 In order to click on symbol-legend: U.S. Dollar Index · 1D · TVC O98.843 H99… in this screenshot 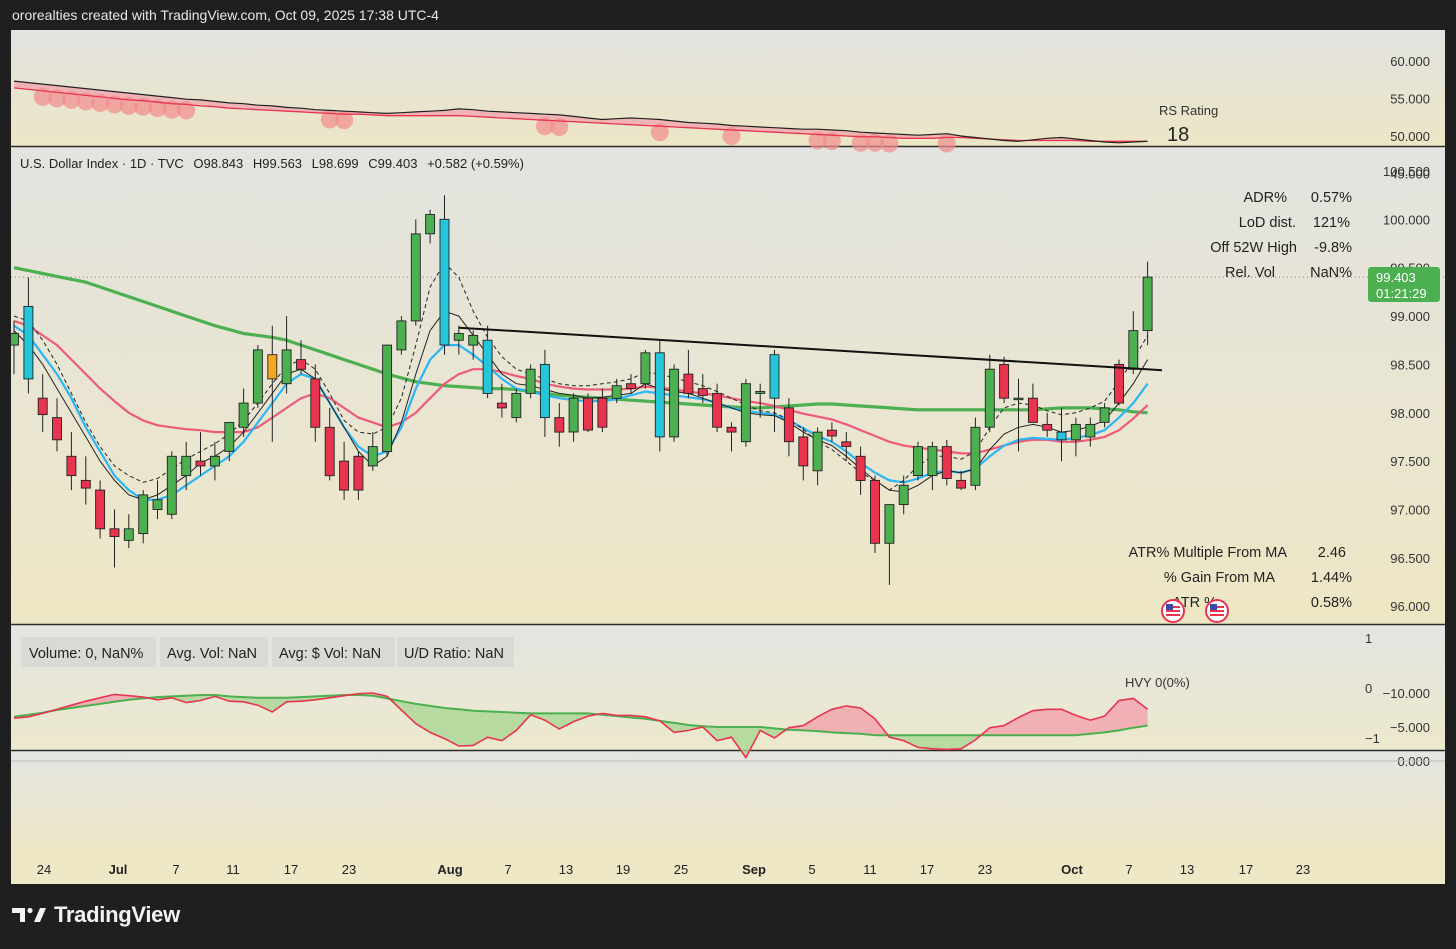, I will do `click(272, 163)`.